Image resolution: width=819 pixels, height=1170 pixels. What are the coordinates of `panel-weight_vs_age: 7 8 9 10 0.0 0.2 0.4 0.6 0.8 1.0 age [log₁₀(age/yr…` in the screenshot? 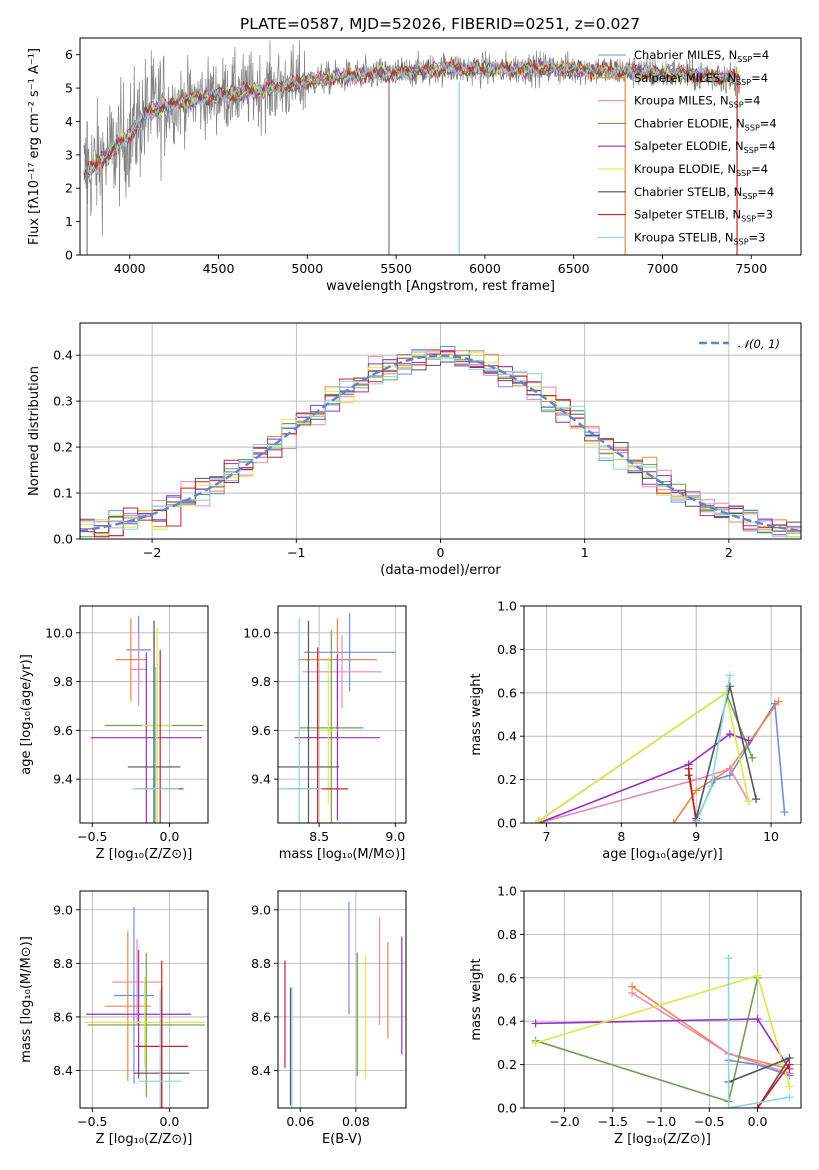 It's located at (635, 730).